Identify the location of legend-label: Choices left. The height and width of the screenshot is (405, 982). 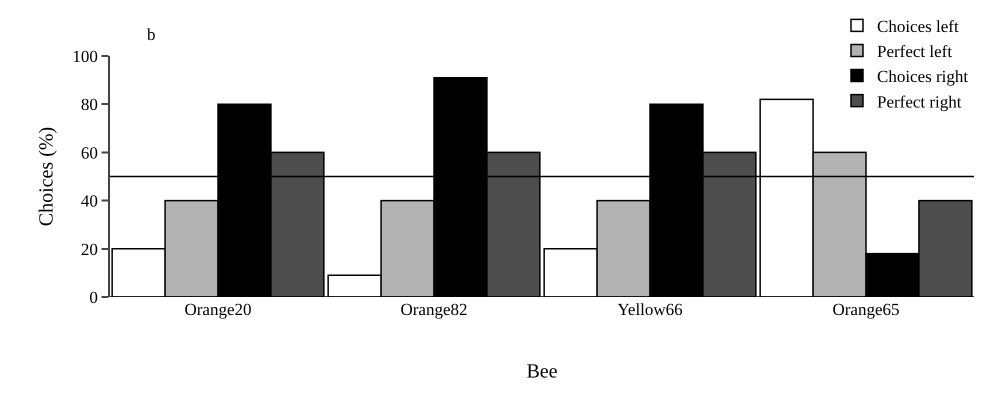
(918, 26).